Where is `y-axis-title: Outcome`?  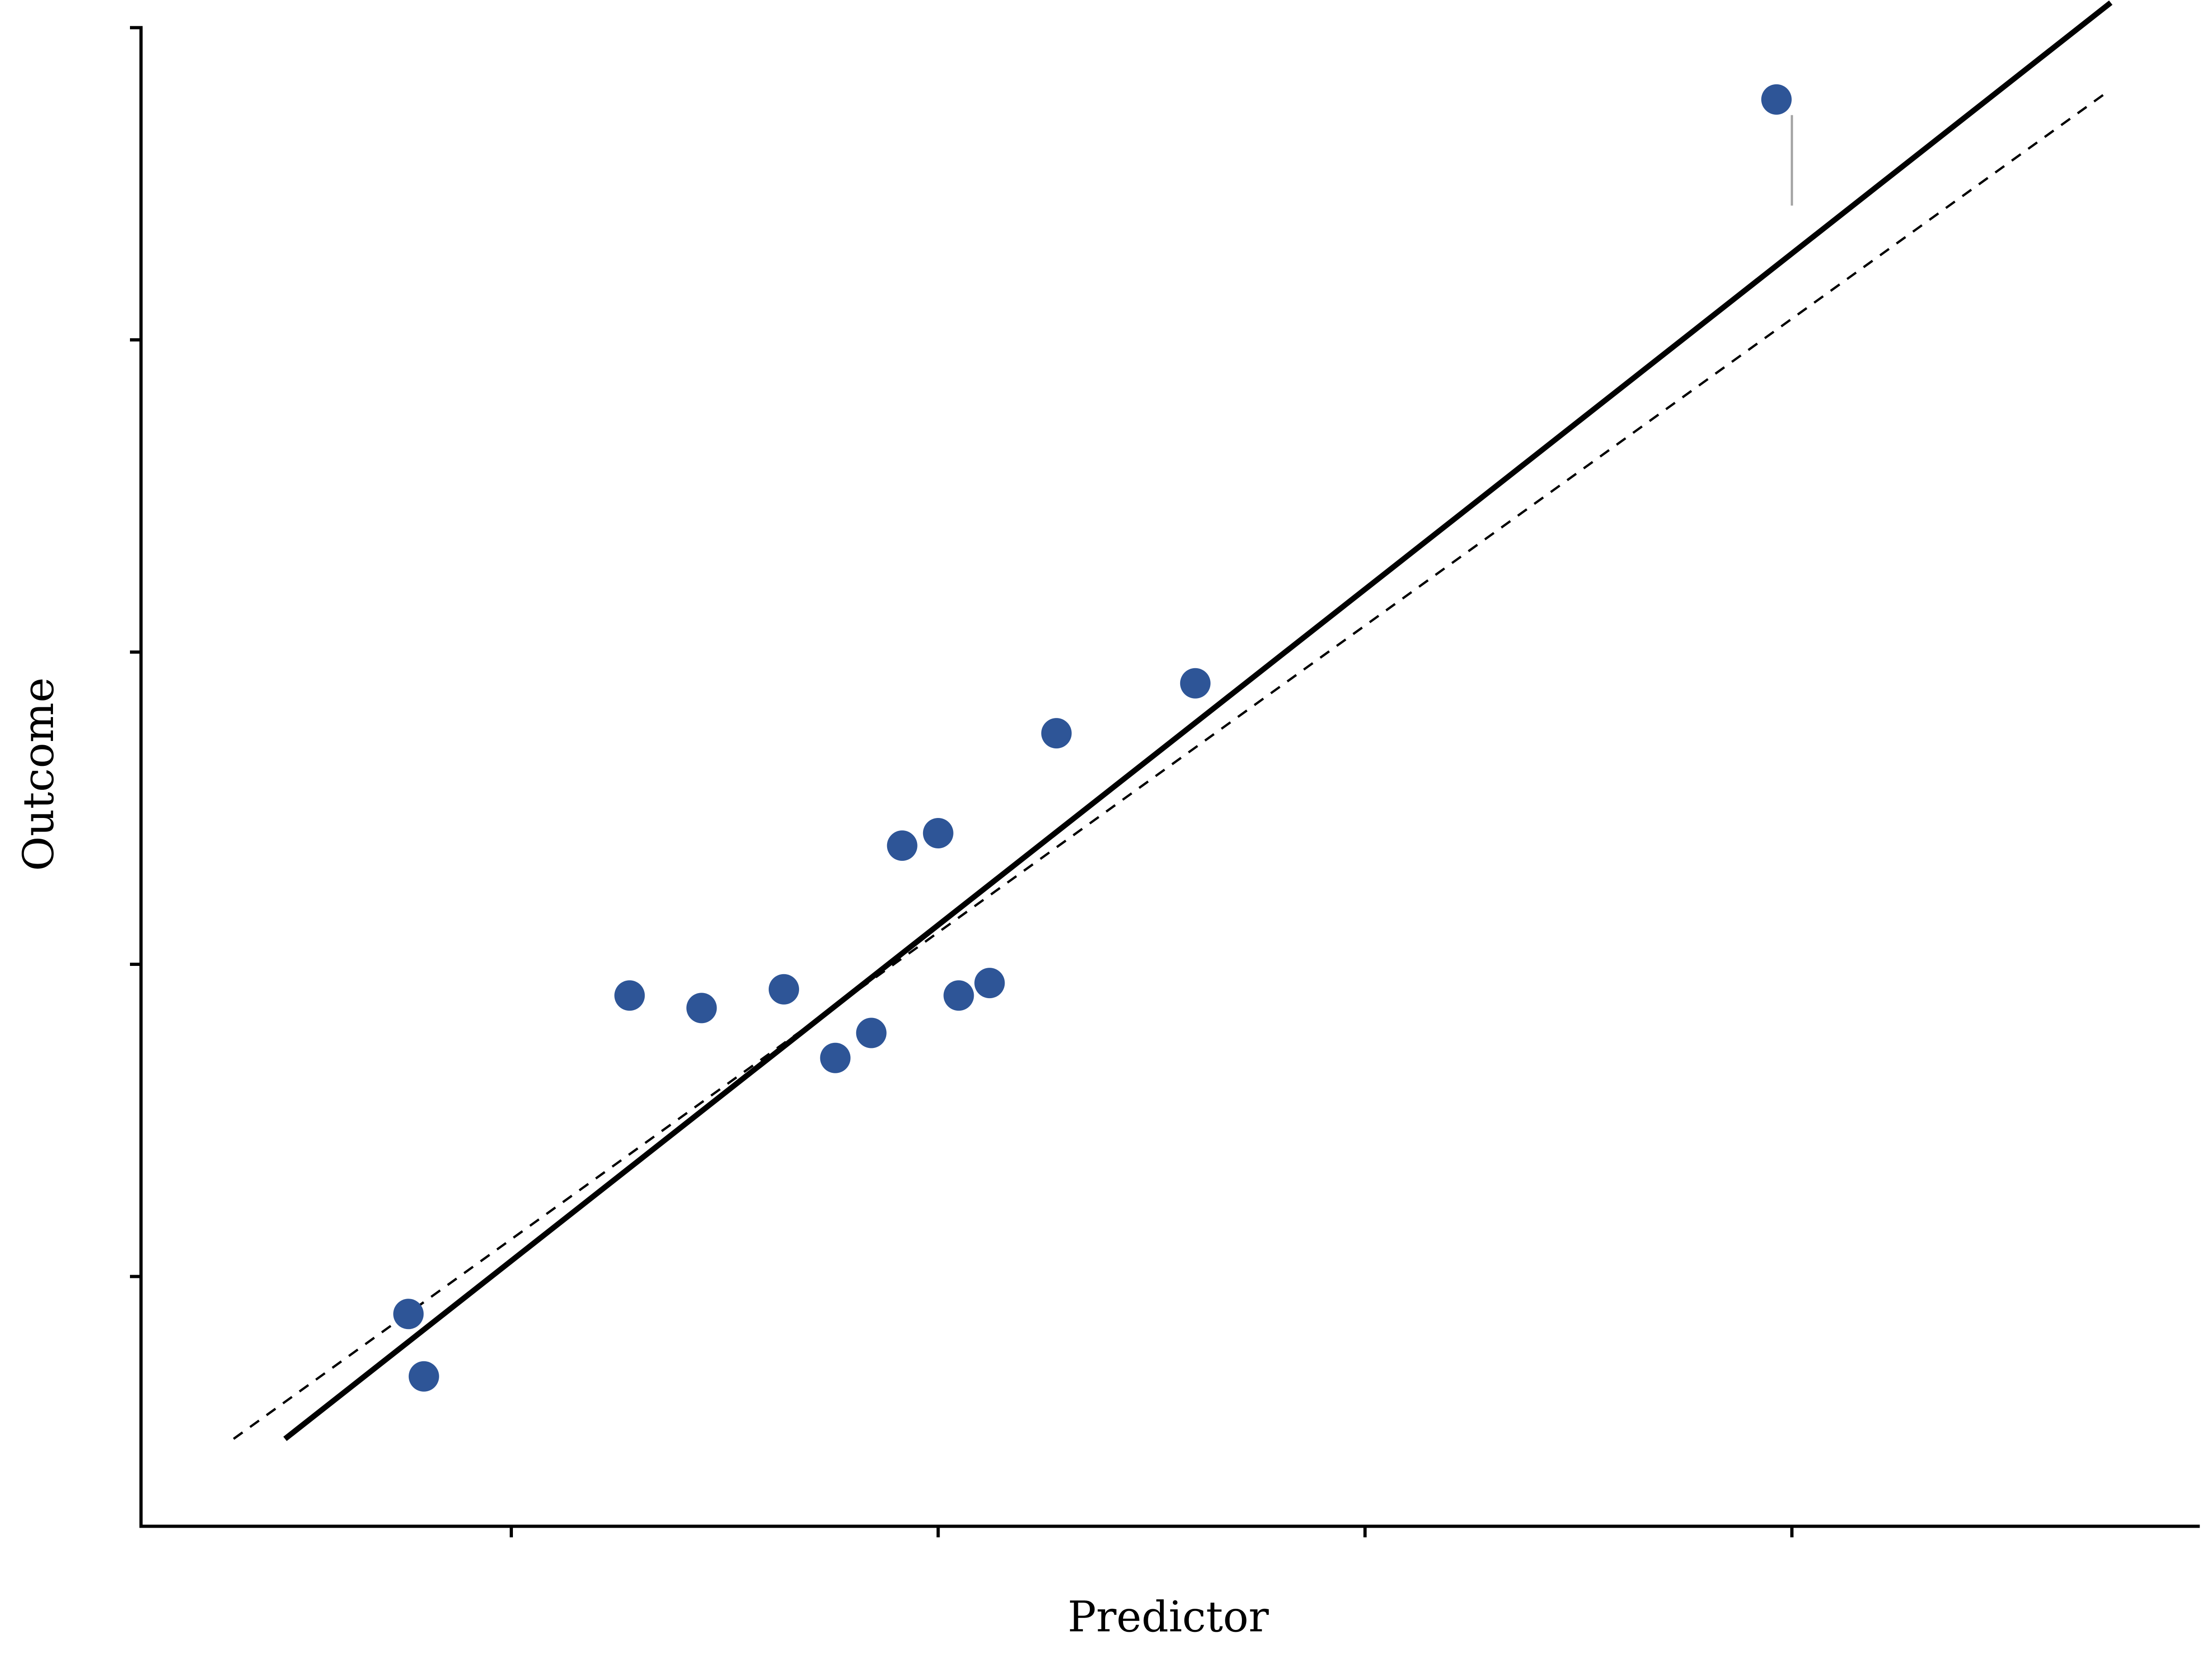 y-axis-title: Outcome is located at coordinates (38, 774).